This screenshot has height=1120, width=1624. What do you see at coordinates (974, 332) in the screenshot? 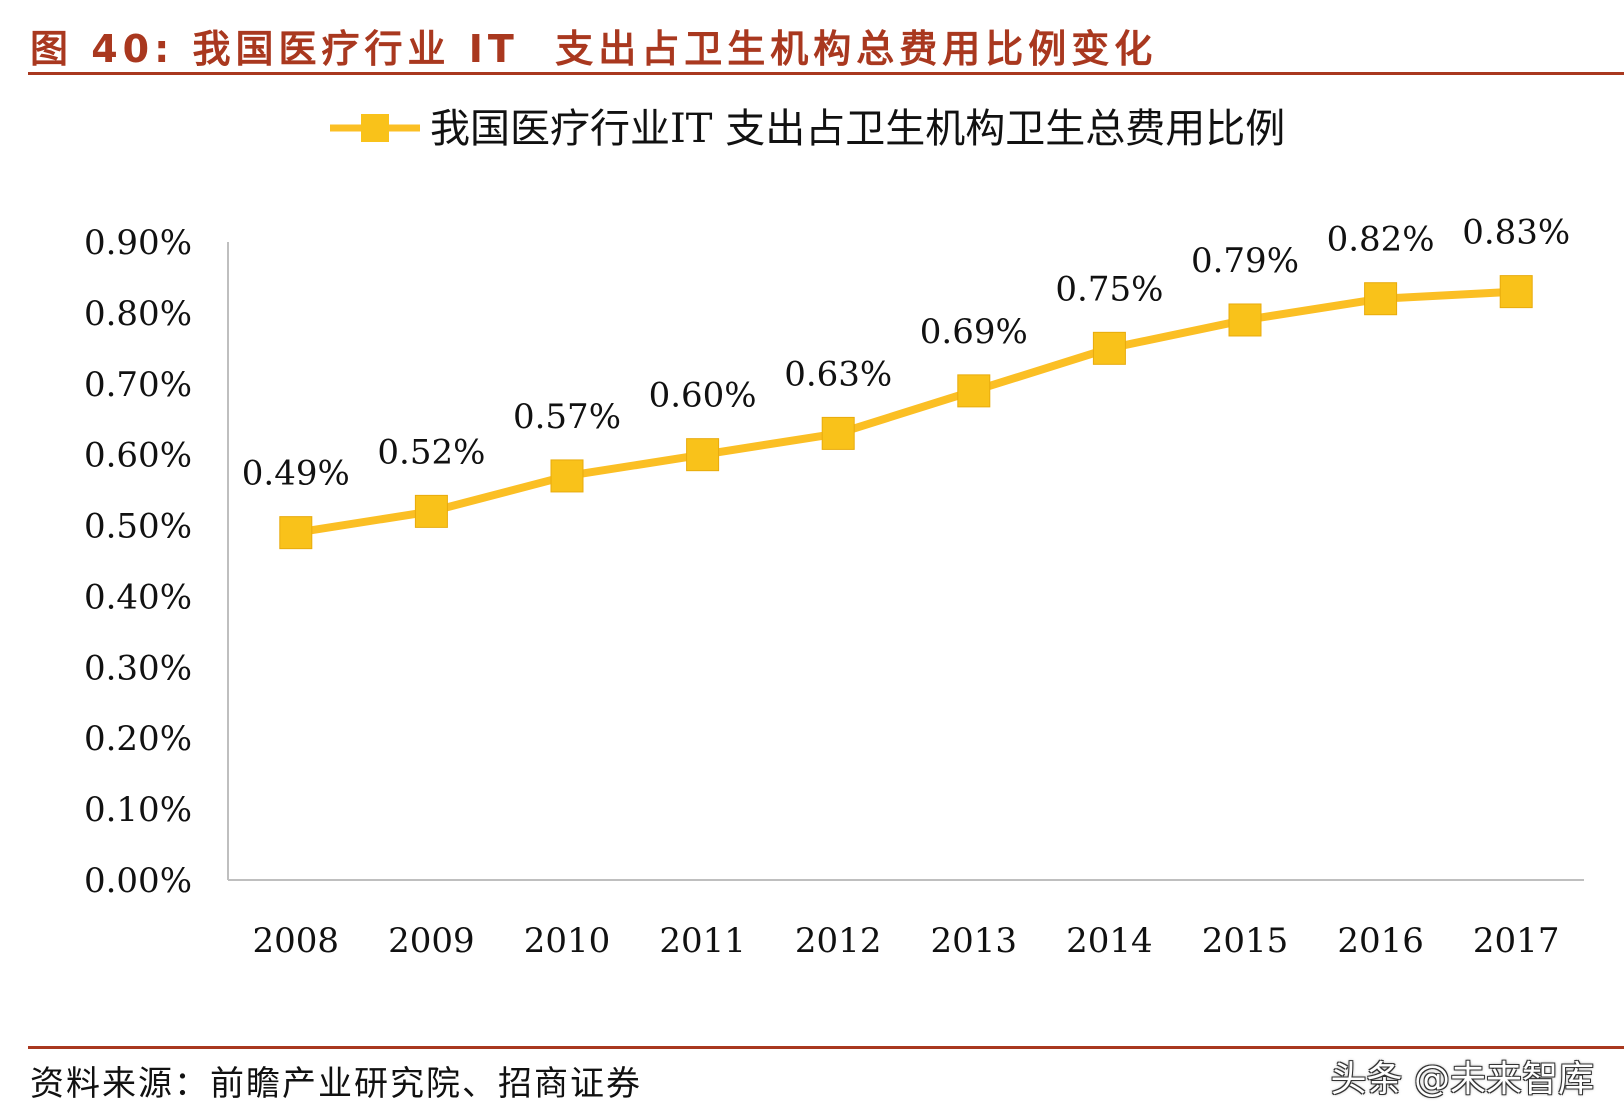
I see `data-label: 0.69%` at bounding box center [974, 332].